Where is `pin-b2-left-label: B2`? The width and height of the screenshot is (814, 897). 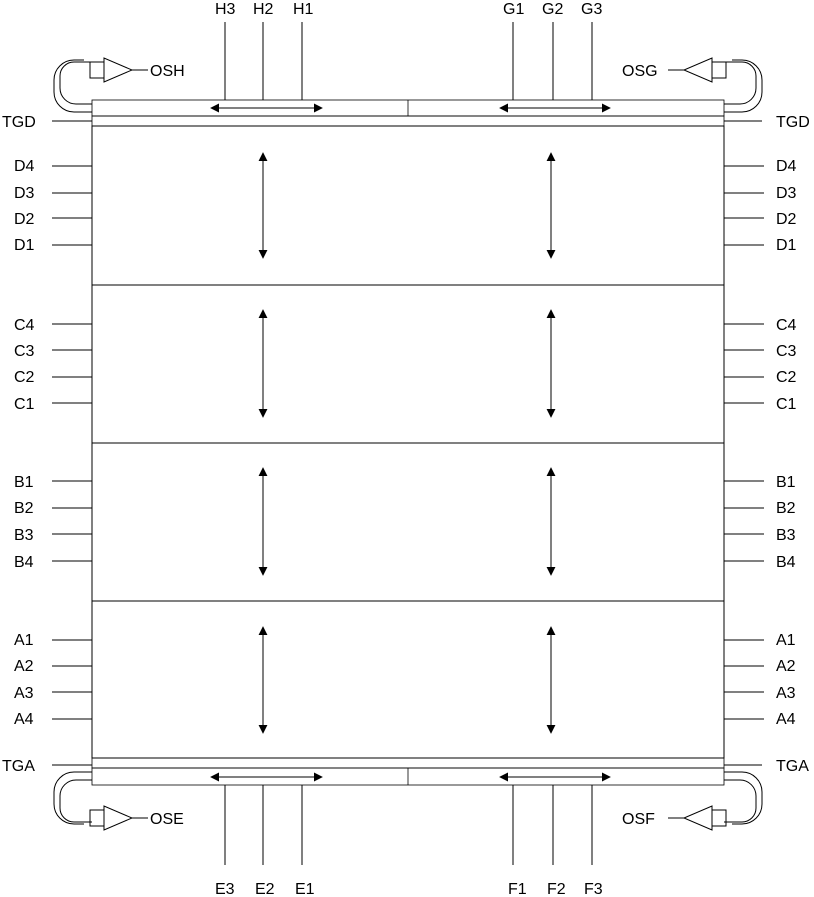 pin-b2-left-label: B2 is located at coordinates (24, 508).